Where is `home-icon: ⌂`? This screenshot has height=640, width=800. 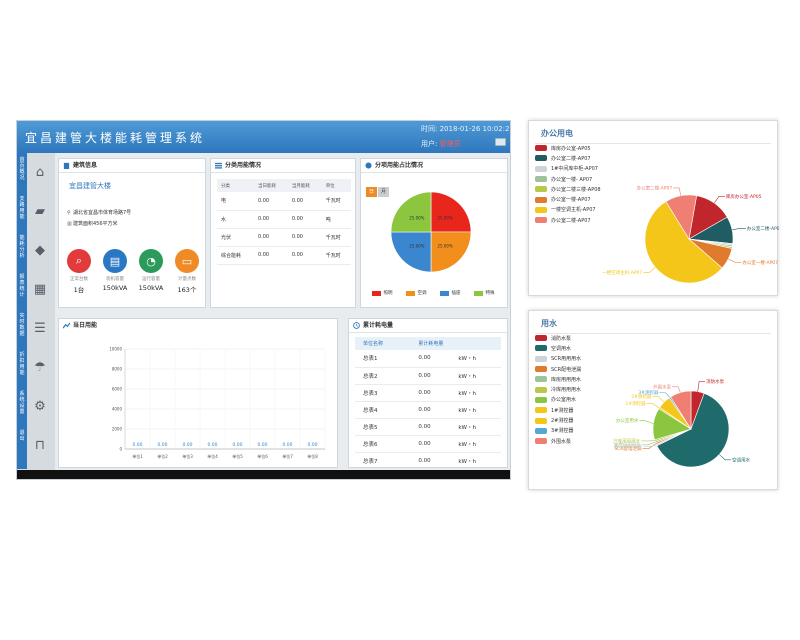 home-icon: ⌂ is located at coordinates (40, 172).